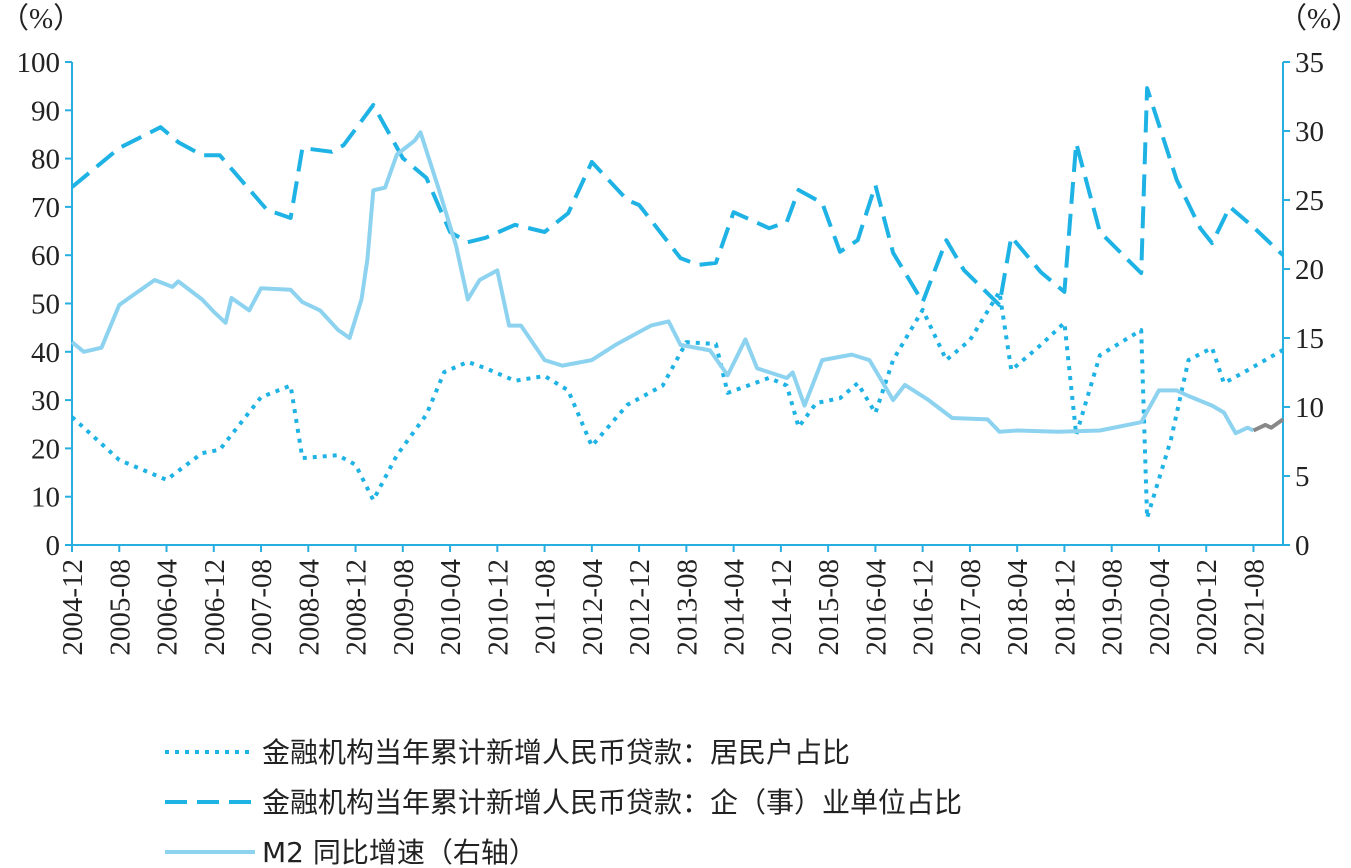  What do you see at coordinates (498, 607) in the screenshot?
I see `x-tick-label: 2010-12` at bounding box center [498, 607].